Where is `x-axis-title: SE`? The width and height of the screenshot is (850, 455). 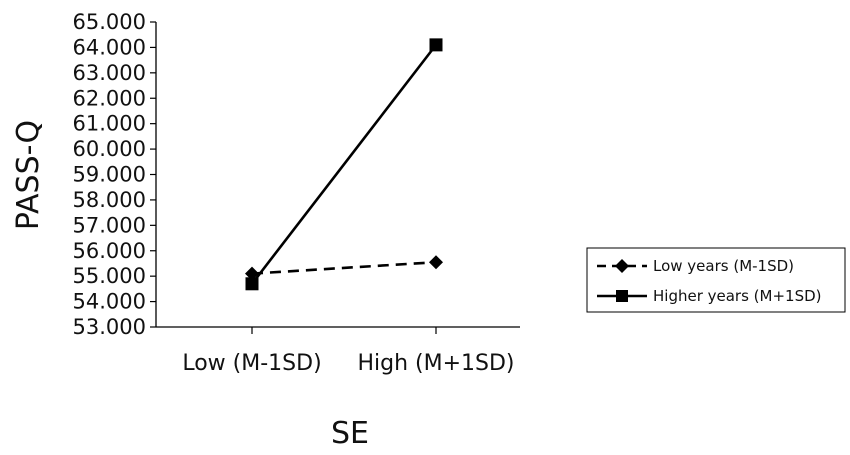
x-axis-title: SE is located at coordinates (350, 433).